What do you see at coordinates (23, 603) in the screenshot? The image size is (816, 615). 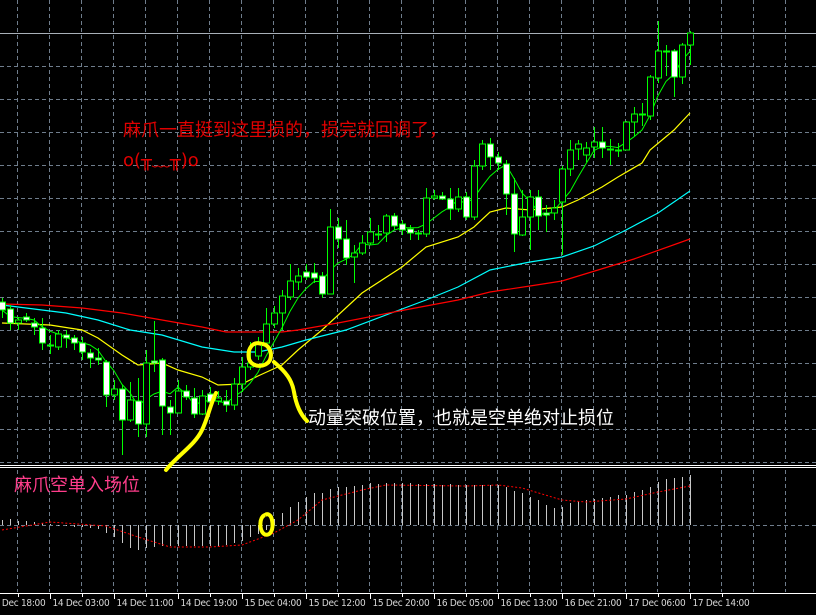 I see `time-label: 13 Dec 18:00` at bounding box center [23, 603].